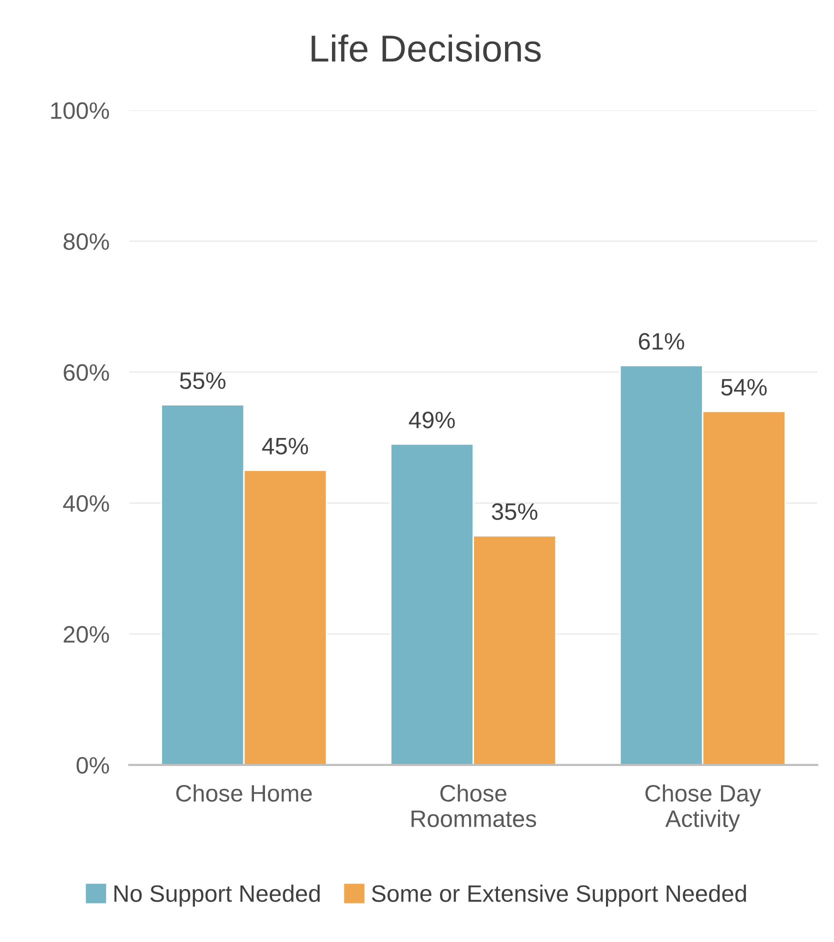  Describe the element at coordinates (80, 110) in the screenshot. I see `y-tick-label: 100%` at that location.